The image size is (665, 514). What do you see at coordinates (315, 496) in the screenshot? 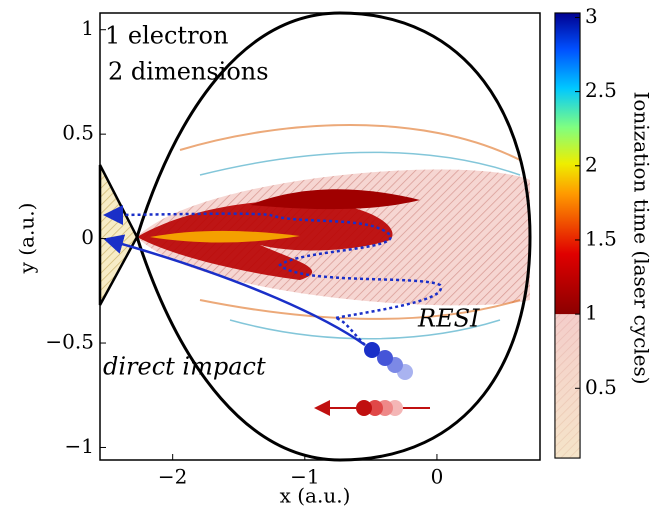
I see `x-axis-label: x (a.u.)` at bounding box center [315, 496].